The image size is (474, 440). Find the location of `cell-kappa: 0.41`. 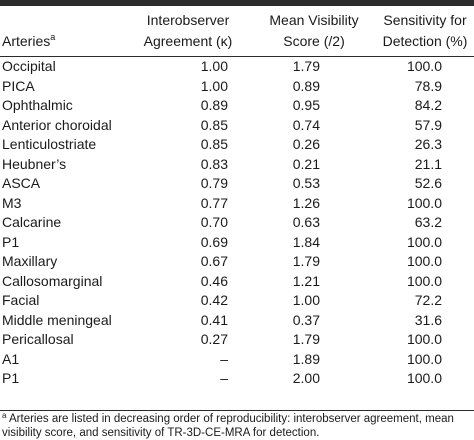

cell-kappa: 0.41 is located at coordinates (214, 319).